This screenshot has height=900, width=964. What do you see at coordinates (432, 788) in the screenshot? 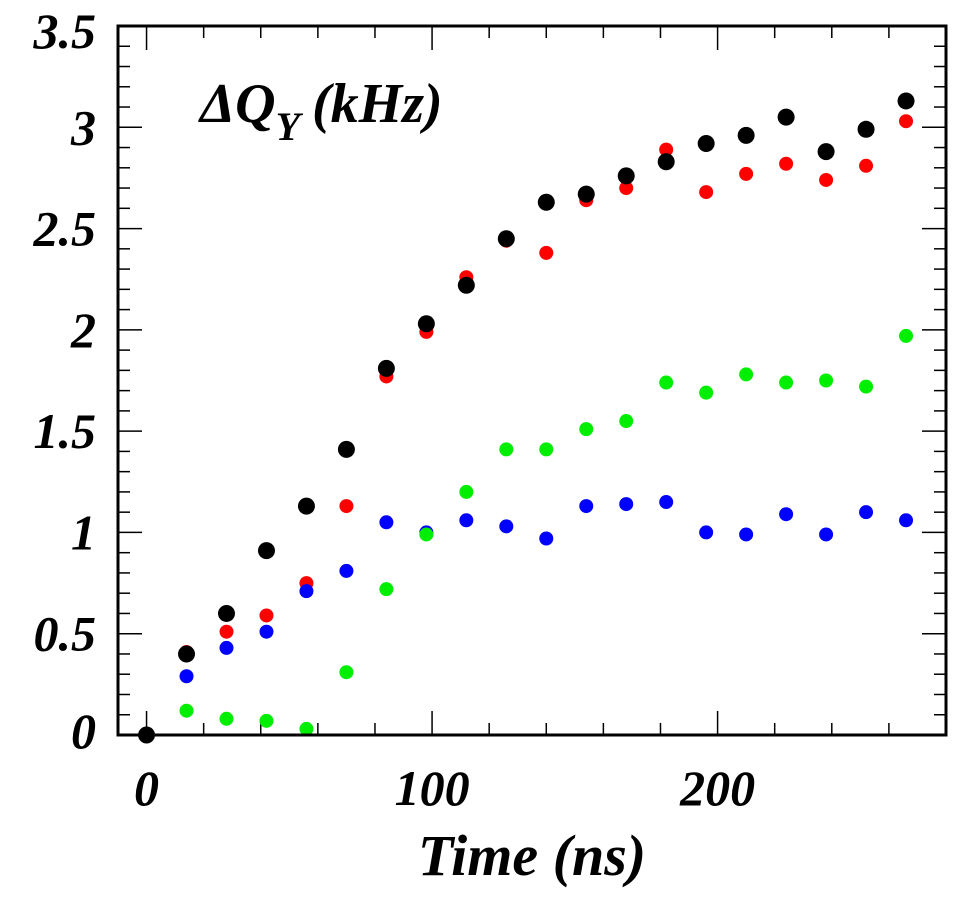
I see `x-tick-label: 100` at bounding box center [432, 788].